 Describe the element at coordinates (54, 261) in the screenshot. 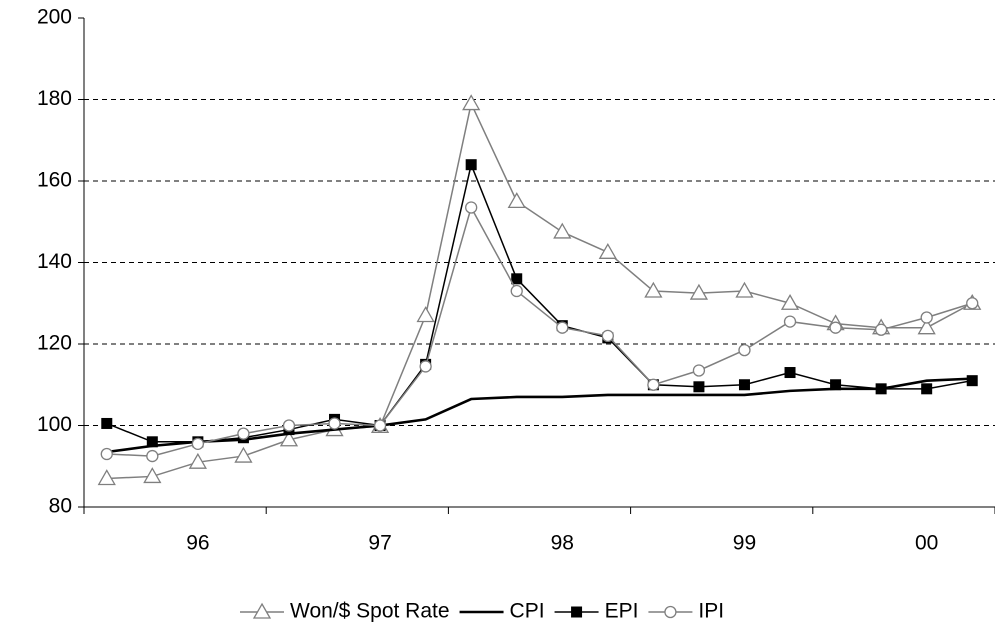

I see `y-tick-label: 140` at that location.